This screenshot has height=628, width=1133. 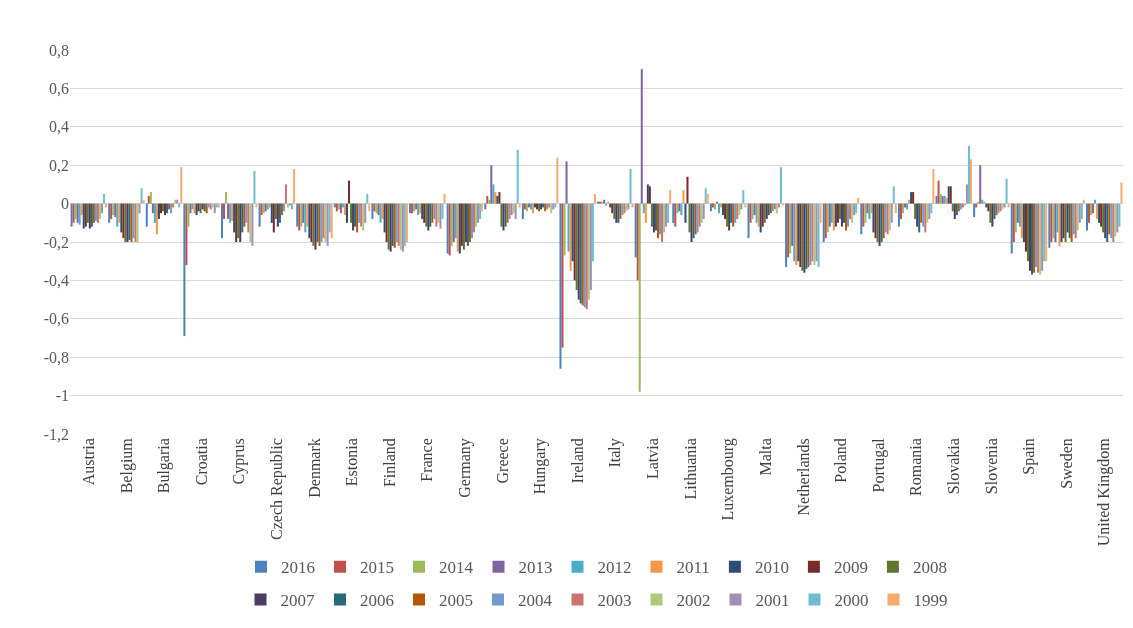 What do you see at coordinates (56, 242) in the screenshot?
I see `y-tick-label: -0,2` at bounding box center [56, 242].